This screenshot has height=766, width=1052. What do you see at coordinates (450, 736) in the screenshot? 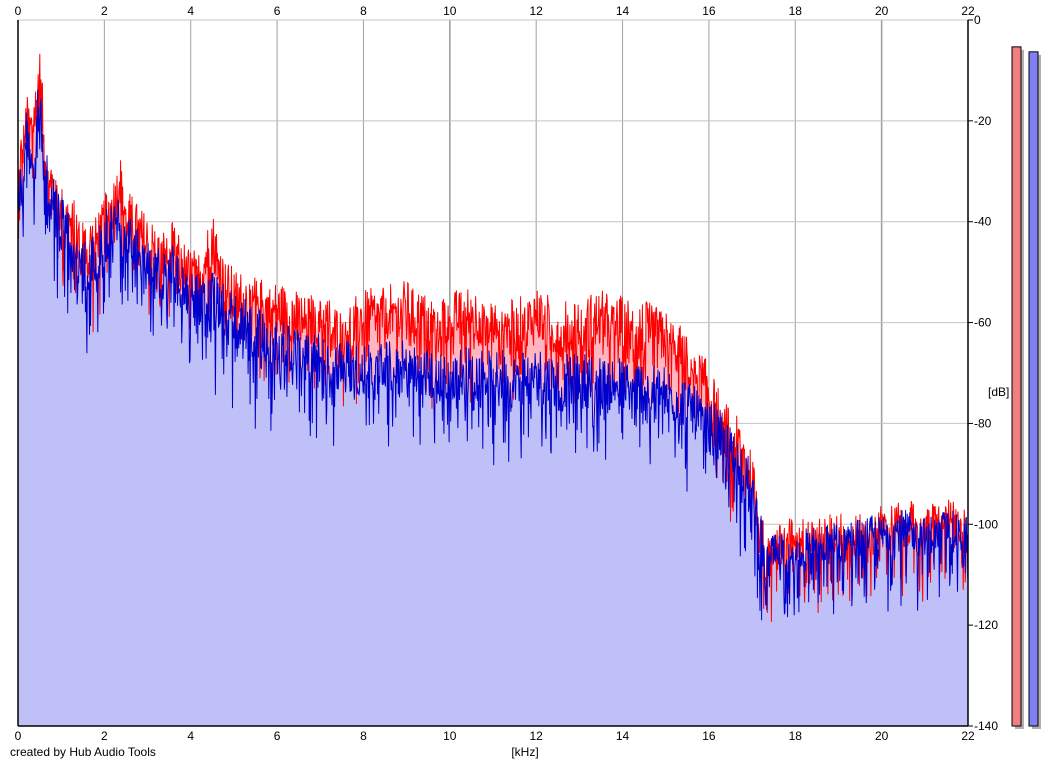
I see `x-tick-label-bottom: 10` at bounding box center [450, 736].